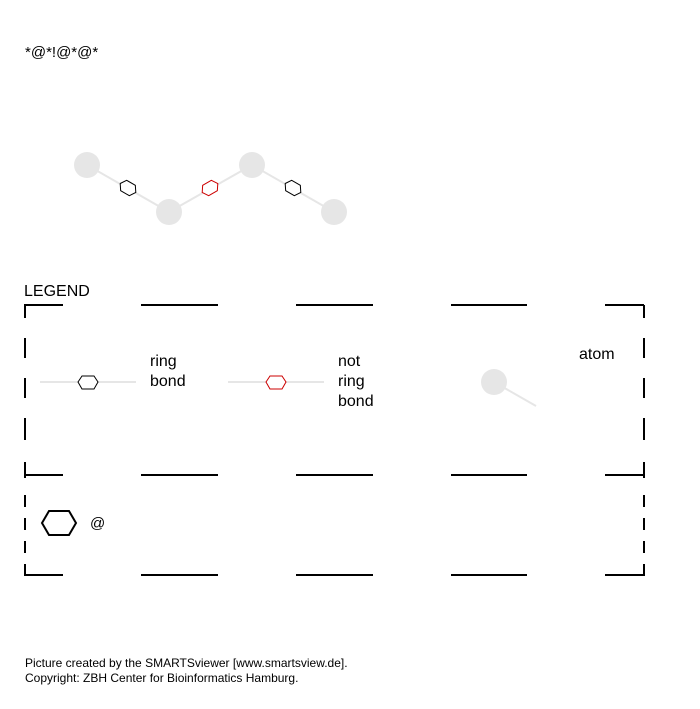  What do you see at coordinates (168, 371) in the screenshot?
I see `legend-ring-bond-label: ring bond` at bounding box center [168, 371].